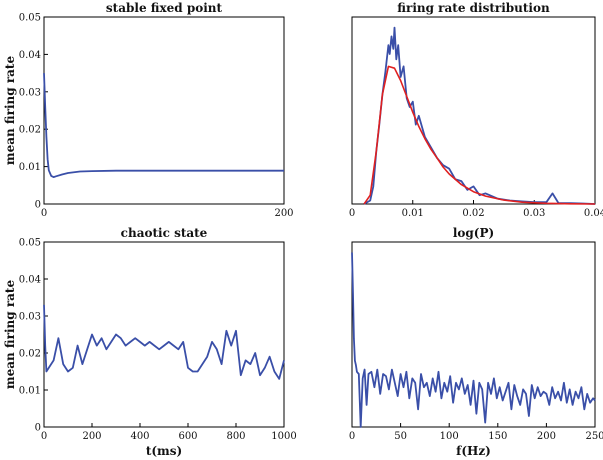 Image resolution: width=603 pixels, height=460 pixels. I want to click on x-tick-label: 0.04, so click(593, 213).